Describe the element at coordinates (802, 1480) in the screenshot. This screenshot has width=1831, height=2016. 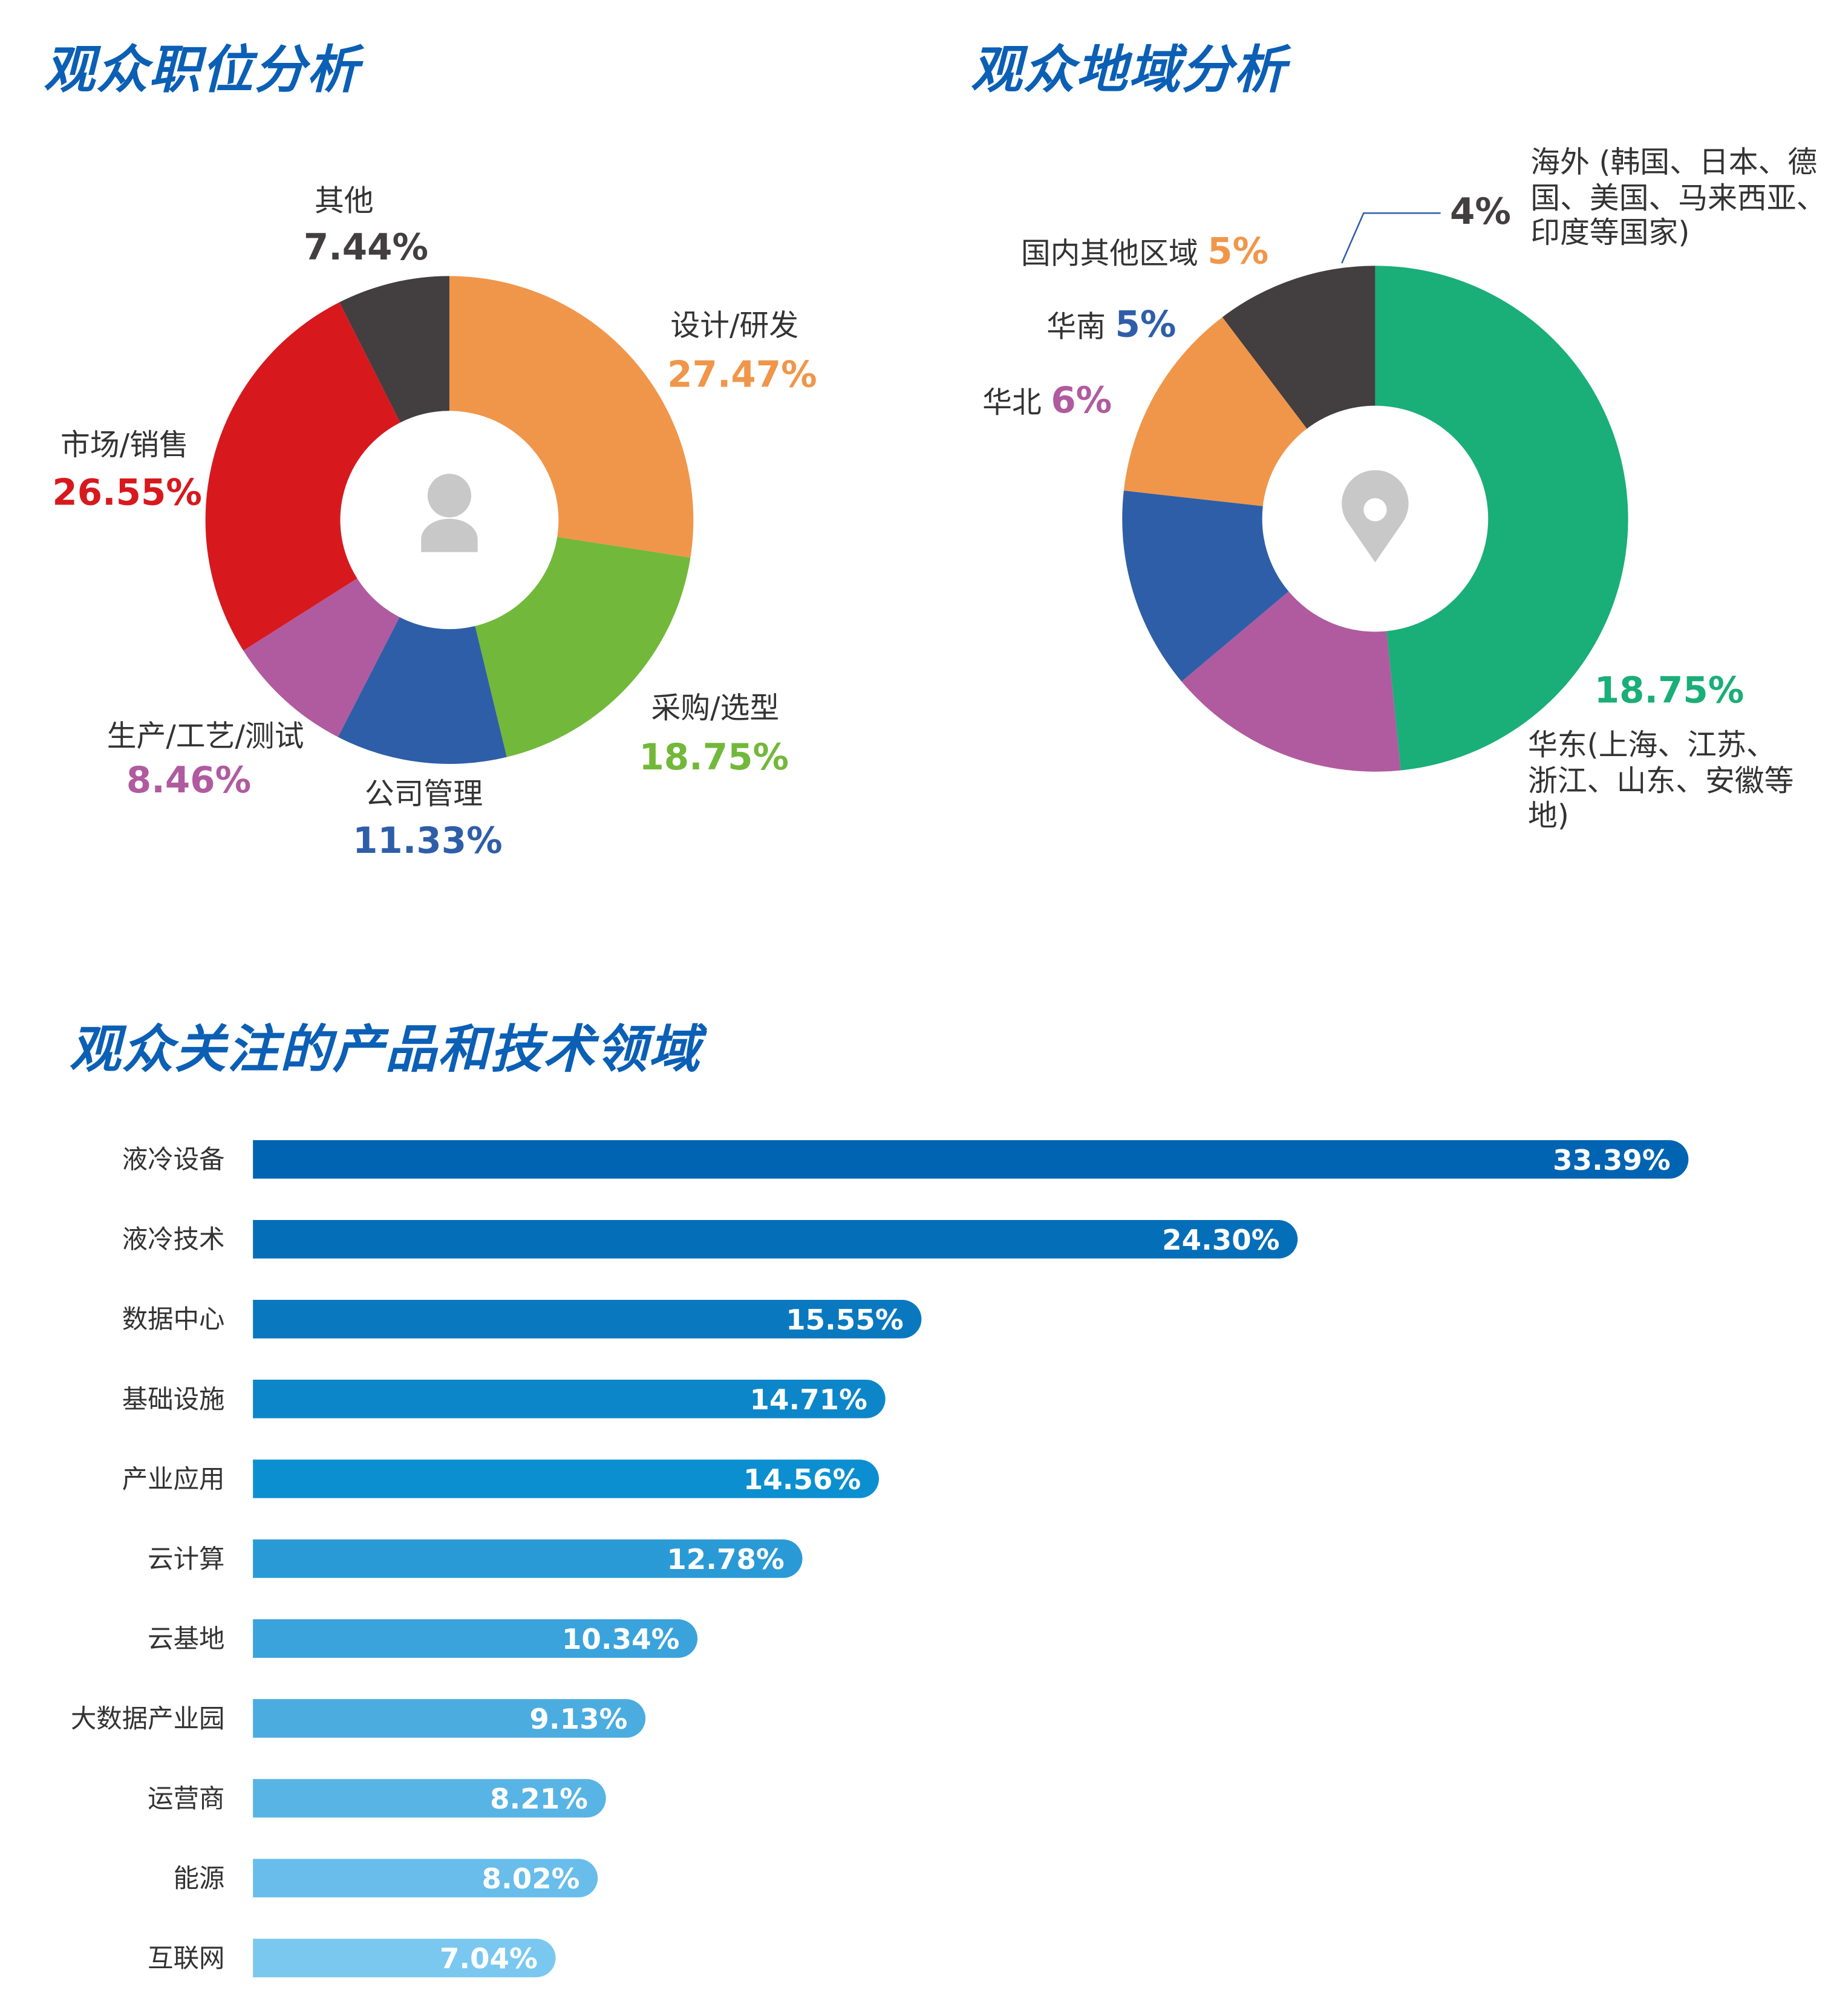
I see `value-label: 14.56%` at that location.